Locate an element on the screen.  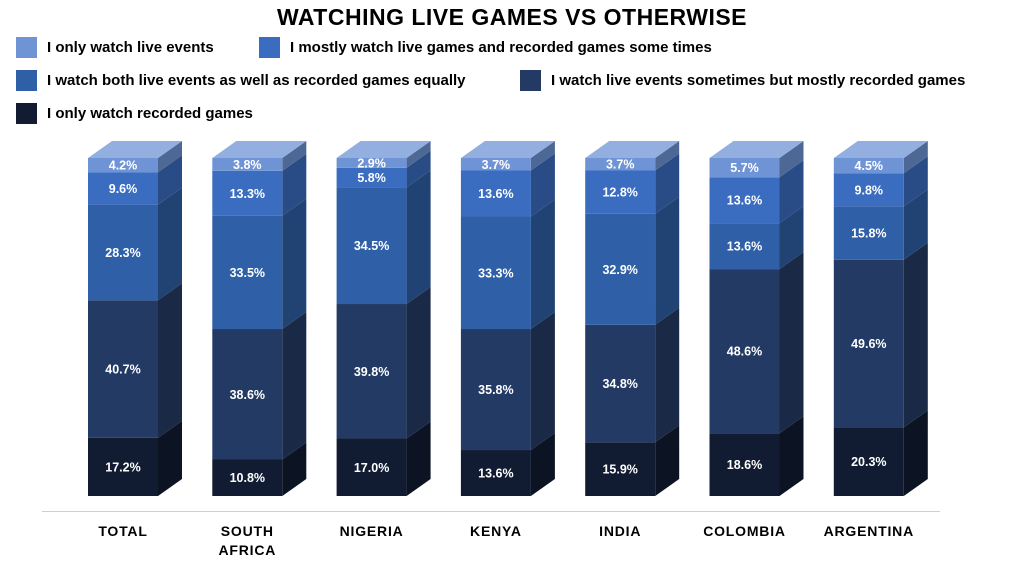
category-label: ARGENTINA is located at coordinates (869, 531).